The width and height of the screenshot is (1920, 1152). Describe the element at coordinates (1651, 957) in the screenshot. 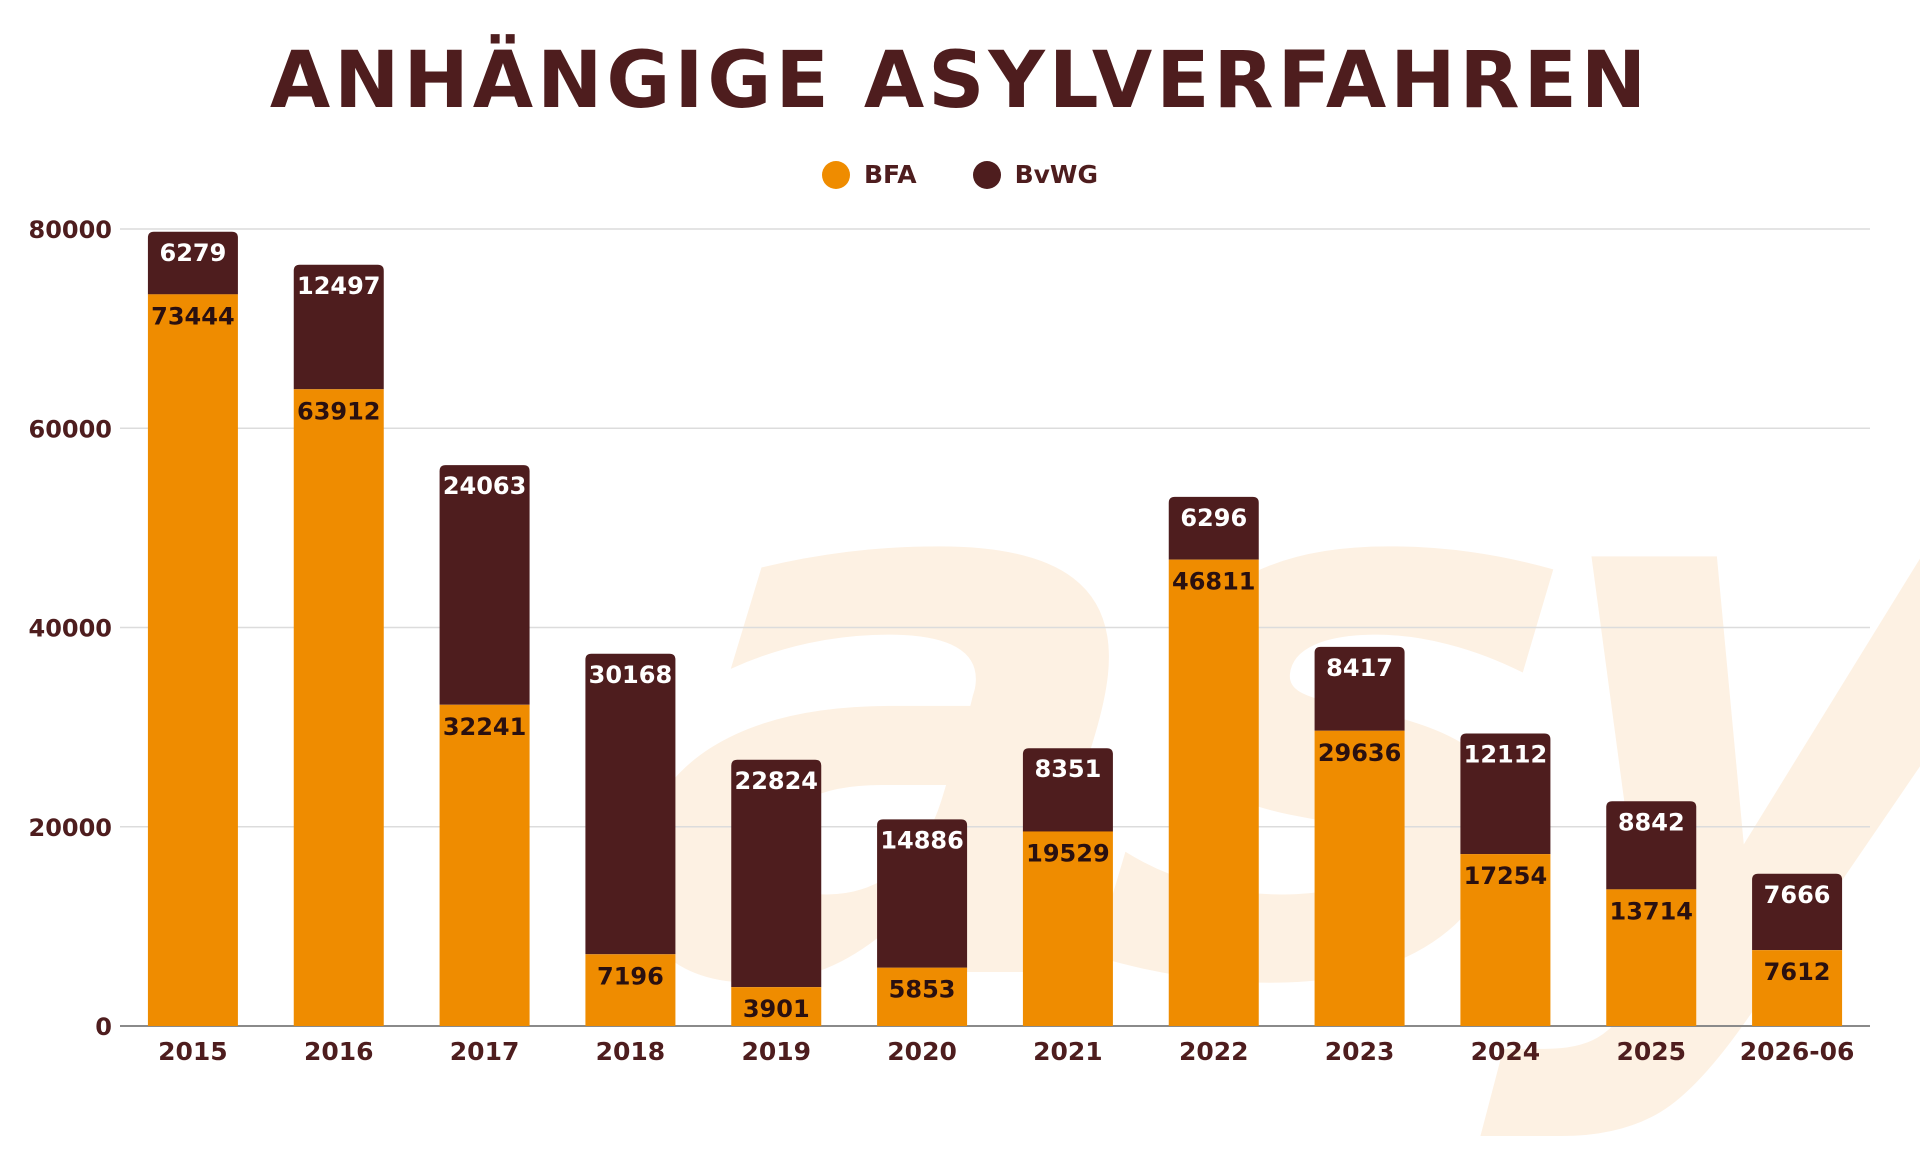

I see `bar-bfa-2025` at that location.